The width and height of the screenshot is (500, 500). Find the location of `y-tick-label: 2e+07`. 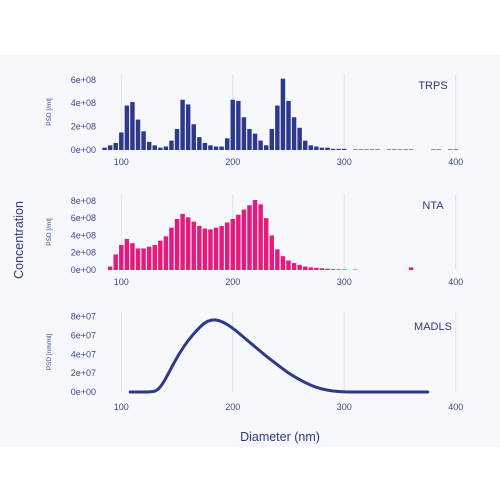

y-tick-label: 2e+07 is located at coordinates (83, 373).